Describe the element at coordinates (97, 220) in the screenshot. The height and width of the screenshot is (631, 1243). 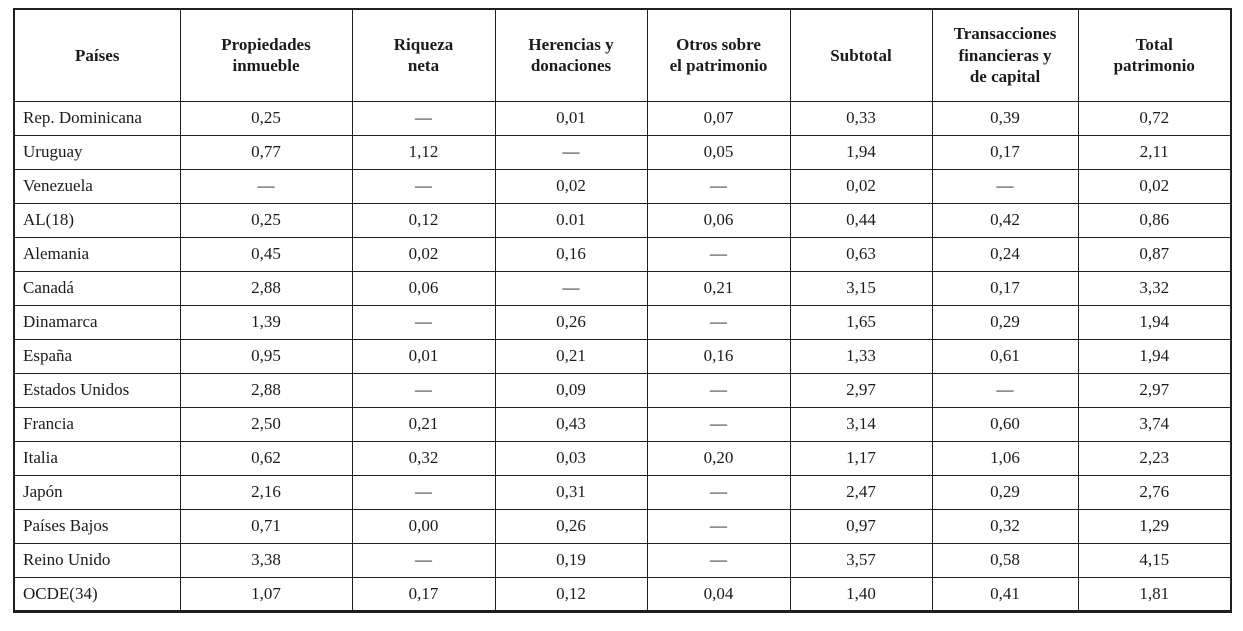
I see `country-cell: AL(18)` at that location.